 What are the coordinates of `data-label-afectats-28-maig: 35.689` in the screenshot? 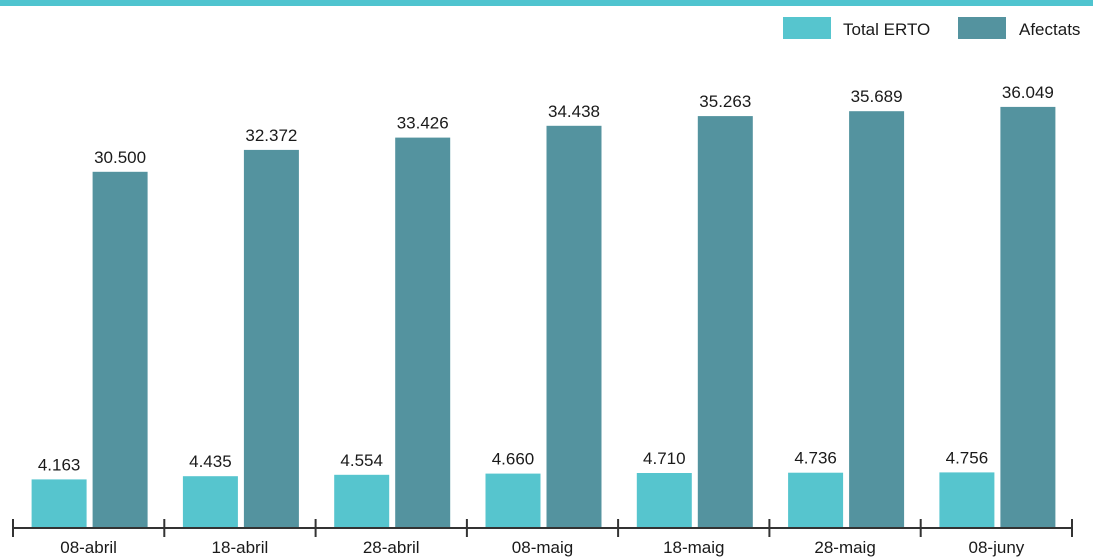 It's located at (877, 96).